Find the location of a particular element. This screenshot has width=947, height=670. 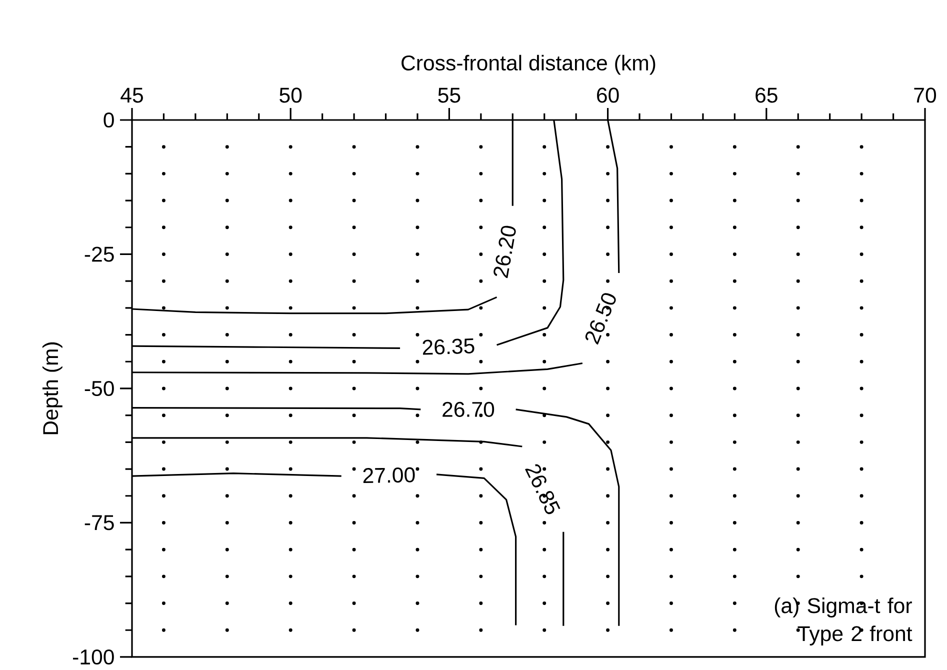

y-axis-title: Depth (m) is located at coordinates (52, 388).